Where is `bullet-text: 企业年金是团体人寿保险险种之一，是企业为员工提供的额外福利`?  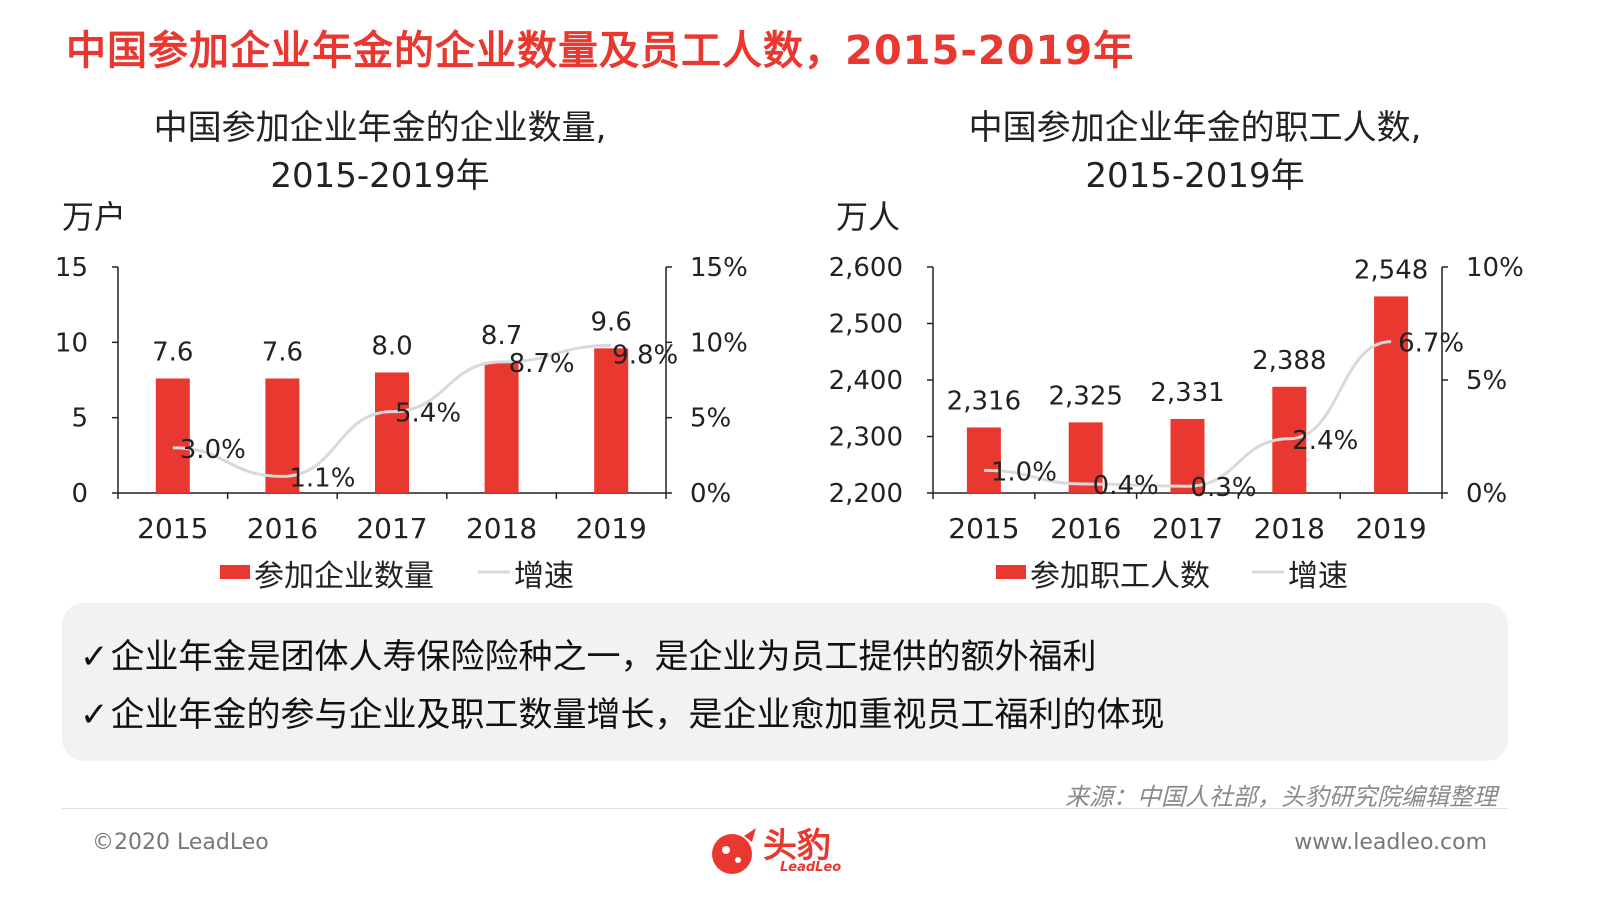
bullet-text: 企业年金是团体人寿保险险种之一，是企业为员工提供的额外福利 is located at coordinates (603, 657).